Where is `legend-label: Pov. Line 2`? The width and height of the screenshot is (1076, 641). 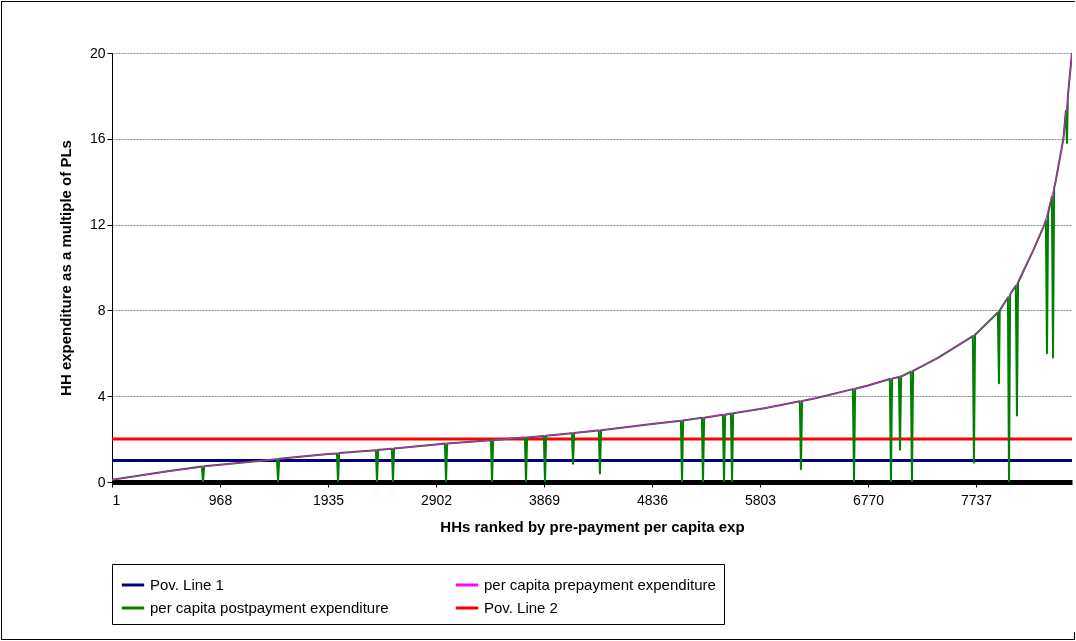
legend-label: Pov. Line 2 is located at coordinates (521, 607).